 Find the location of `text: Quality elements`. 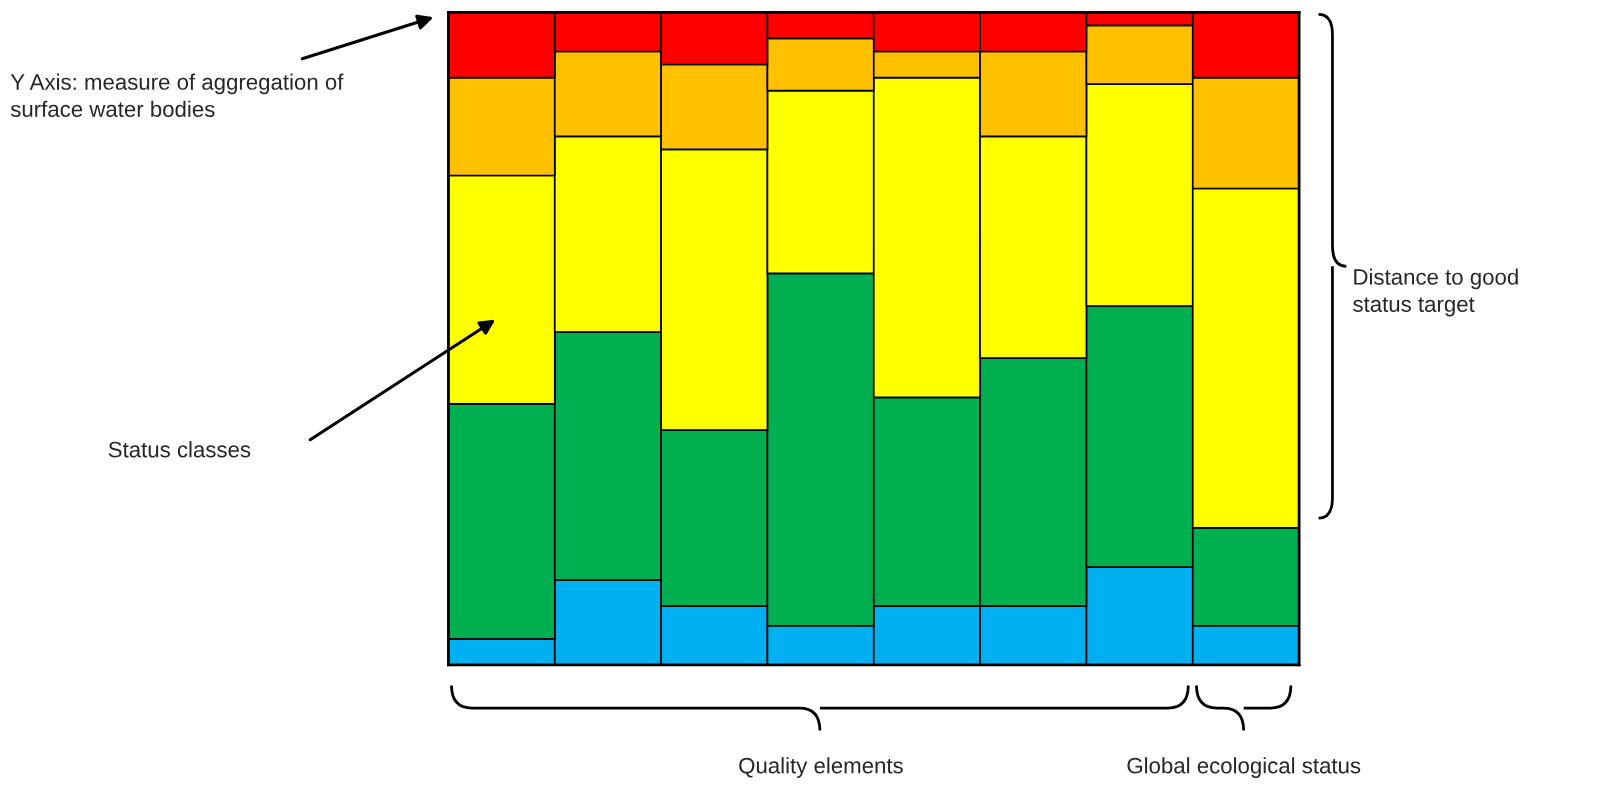

text: Quality elements is located at coordinates (821, 767).